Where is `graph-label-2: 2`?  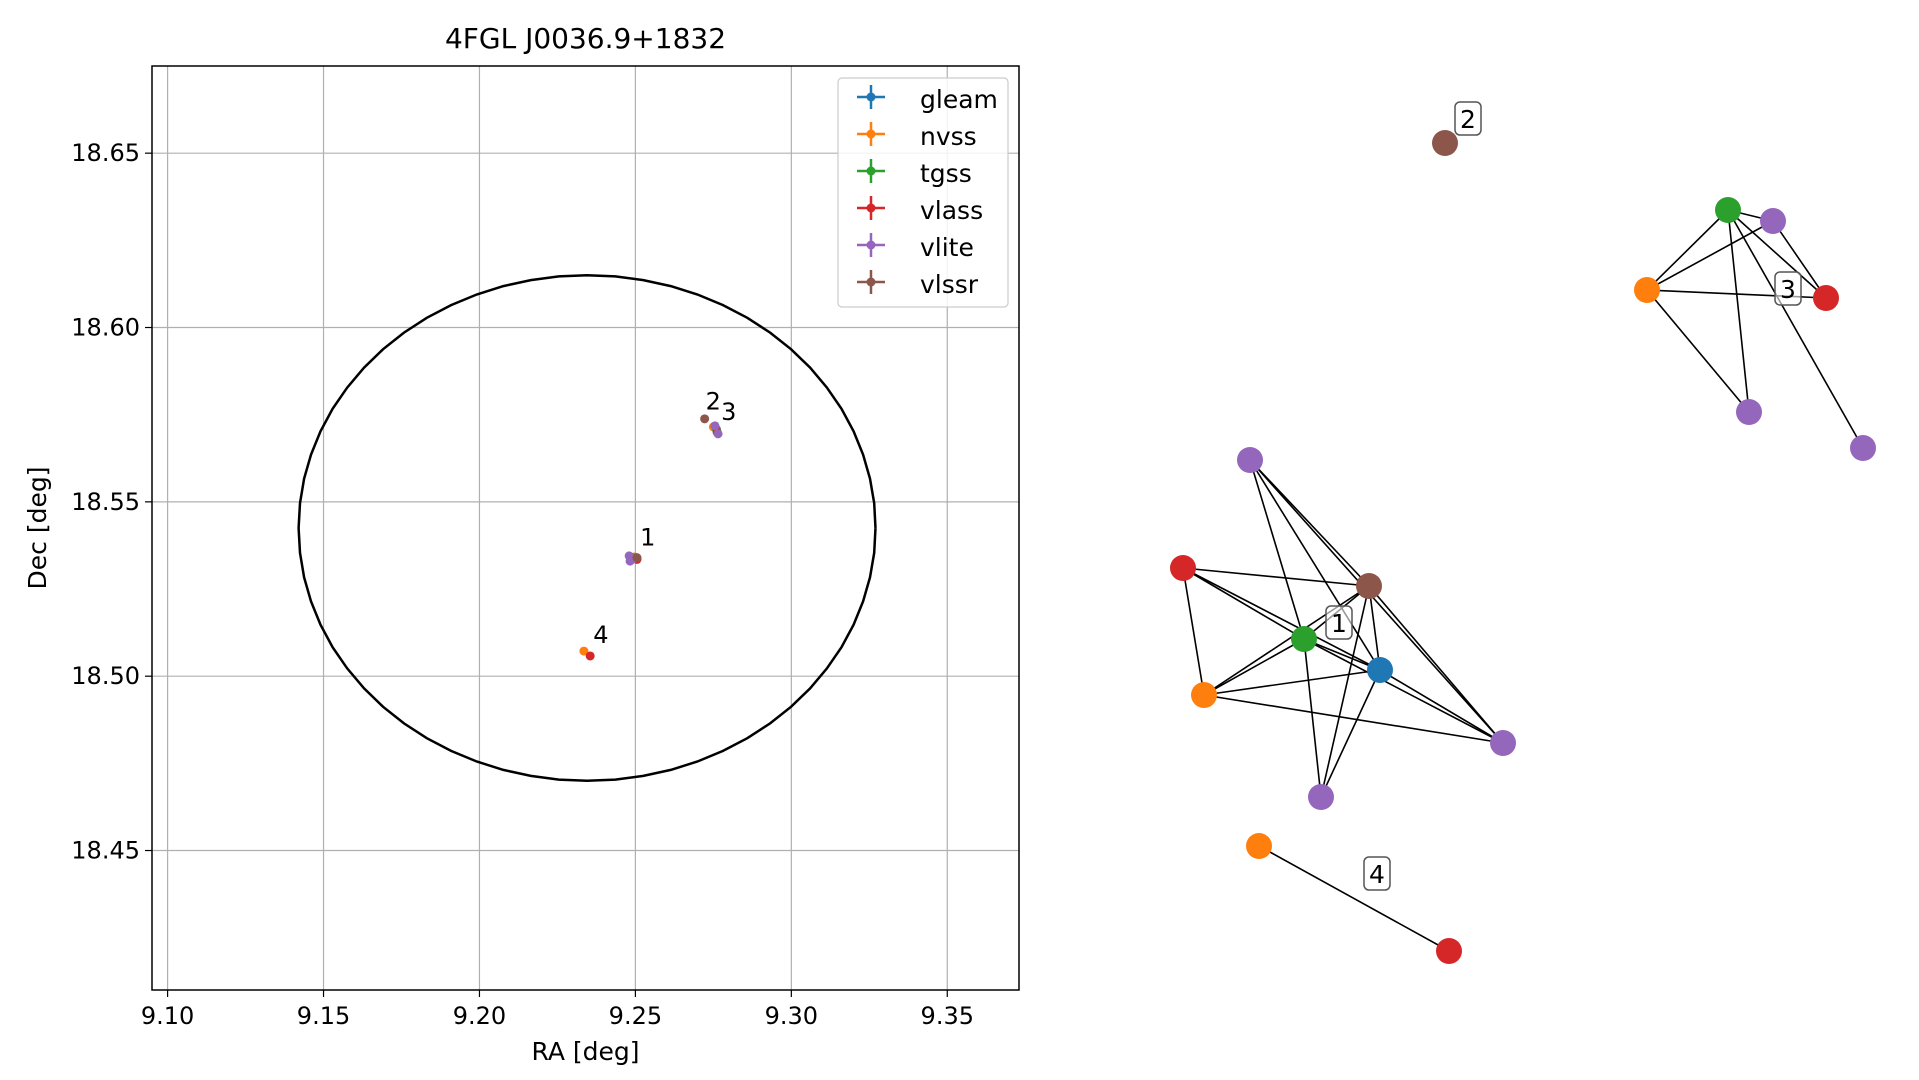 graph-label-2: 2 is located at coordinates (1468, 119).